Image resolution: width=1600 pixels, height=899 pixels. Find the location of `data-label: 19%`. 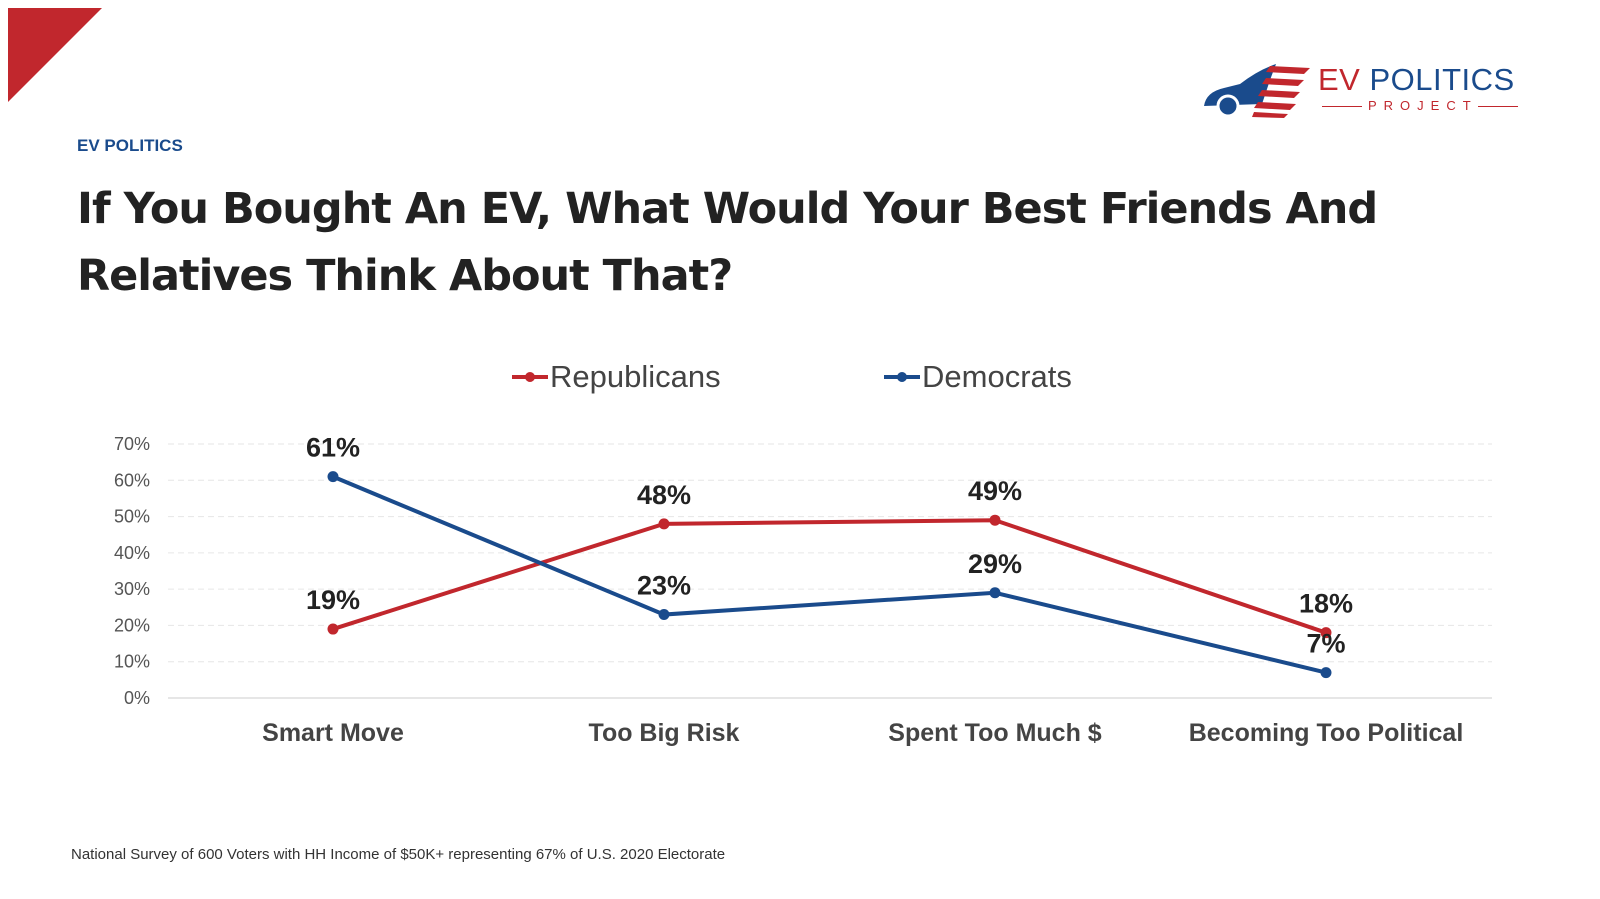

data-label: 19% is located at coordinates (333, 600).